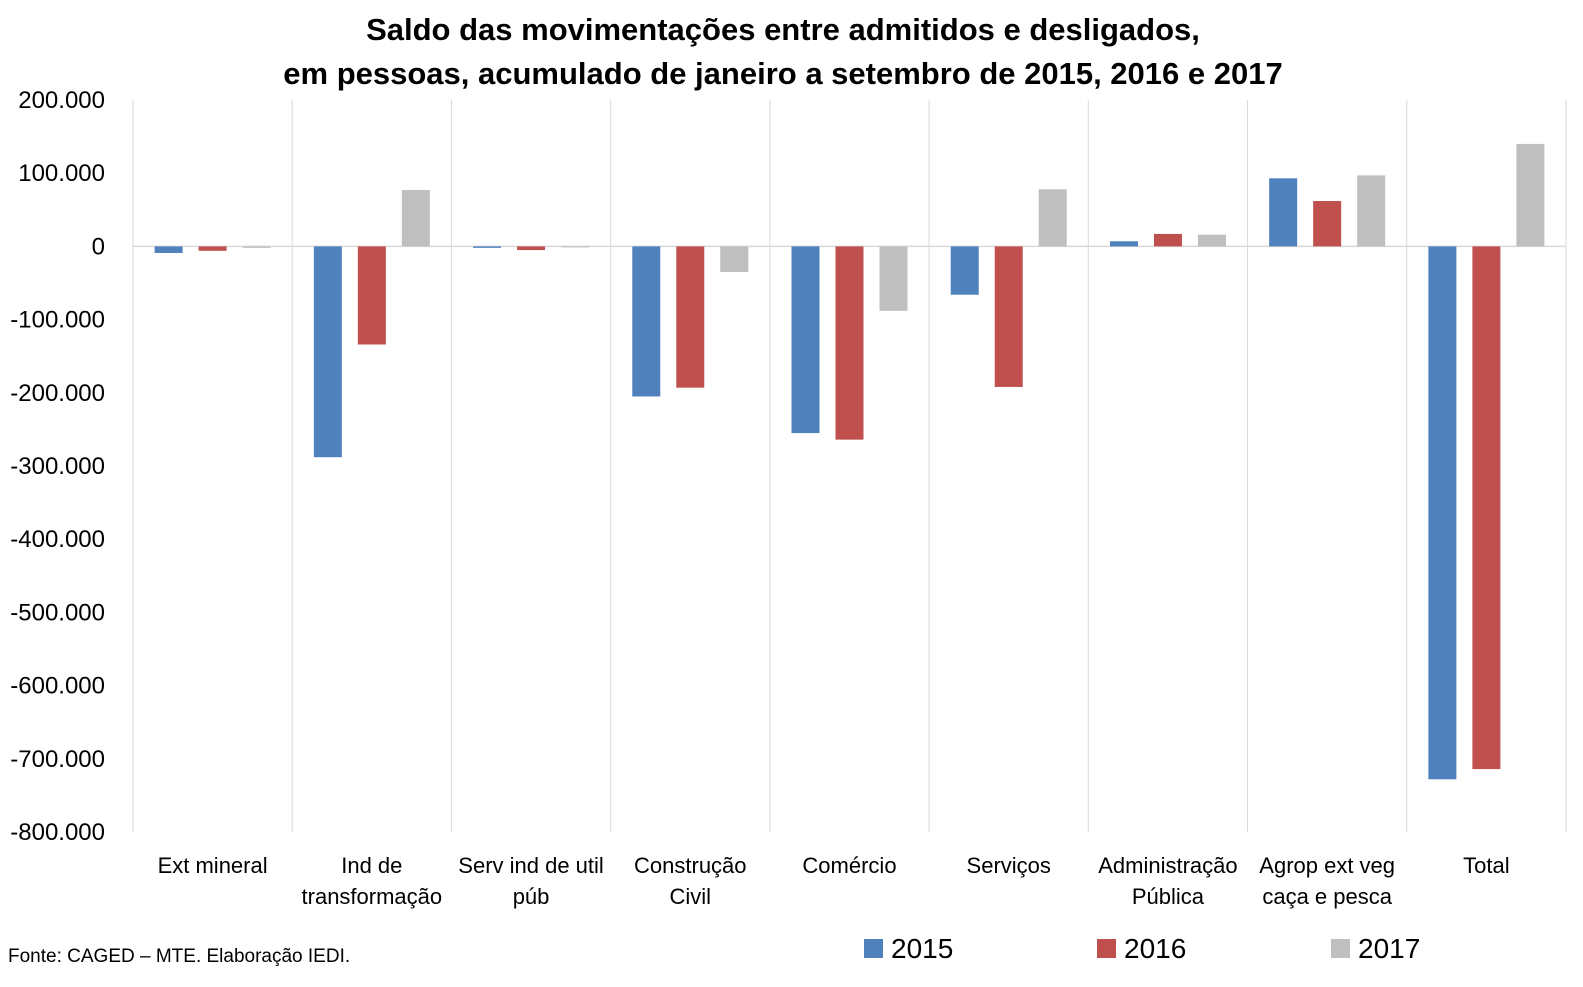  I want to click on y-tick-label: -700.000, so click(57, 759).